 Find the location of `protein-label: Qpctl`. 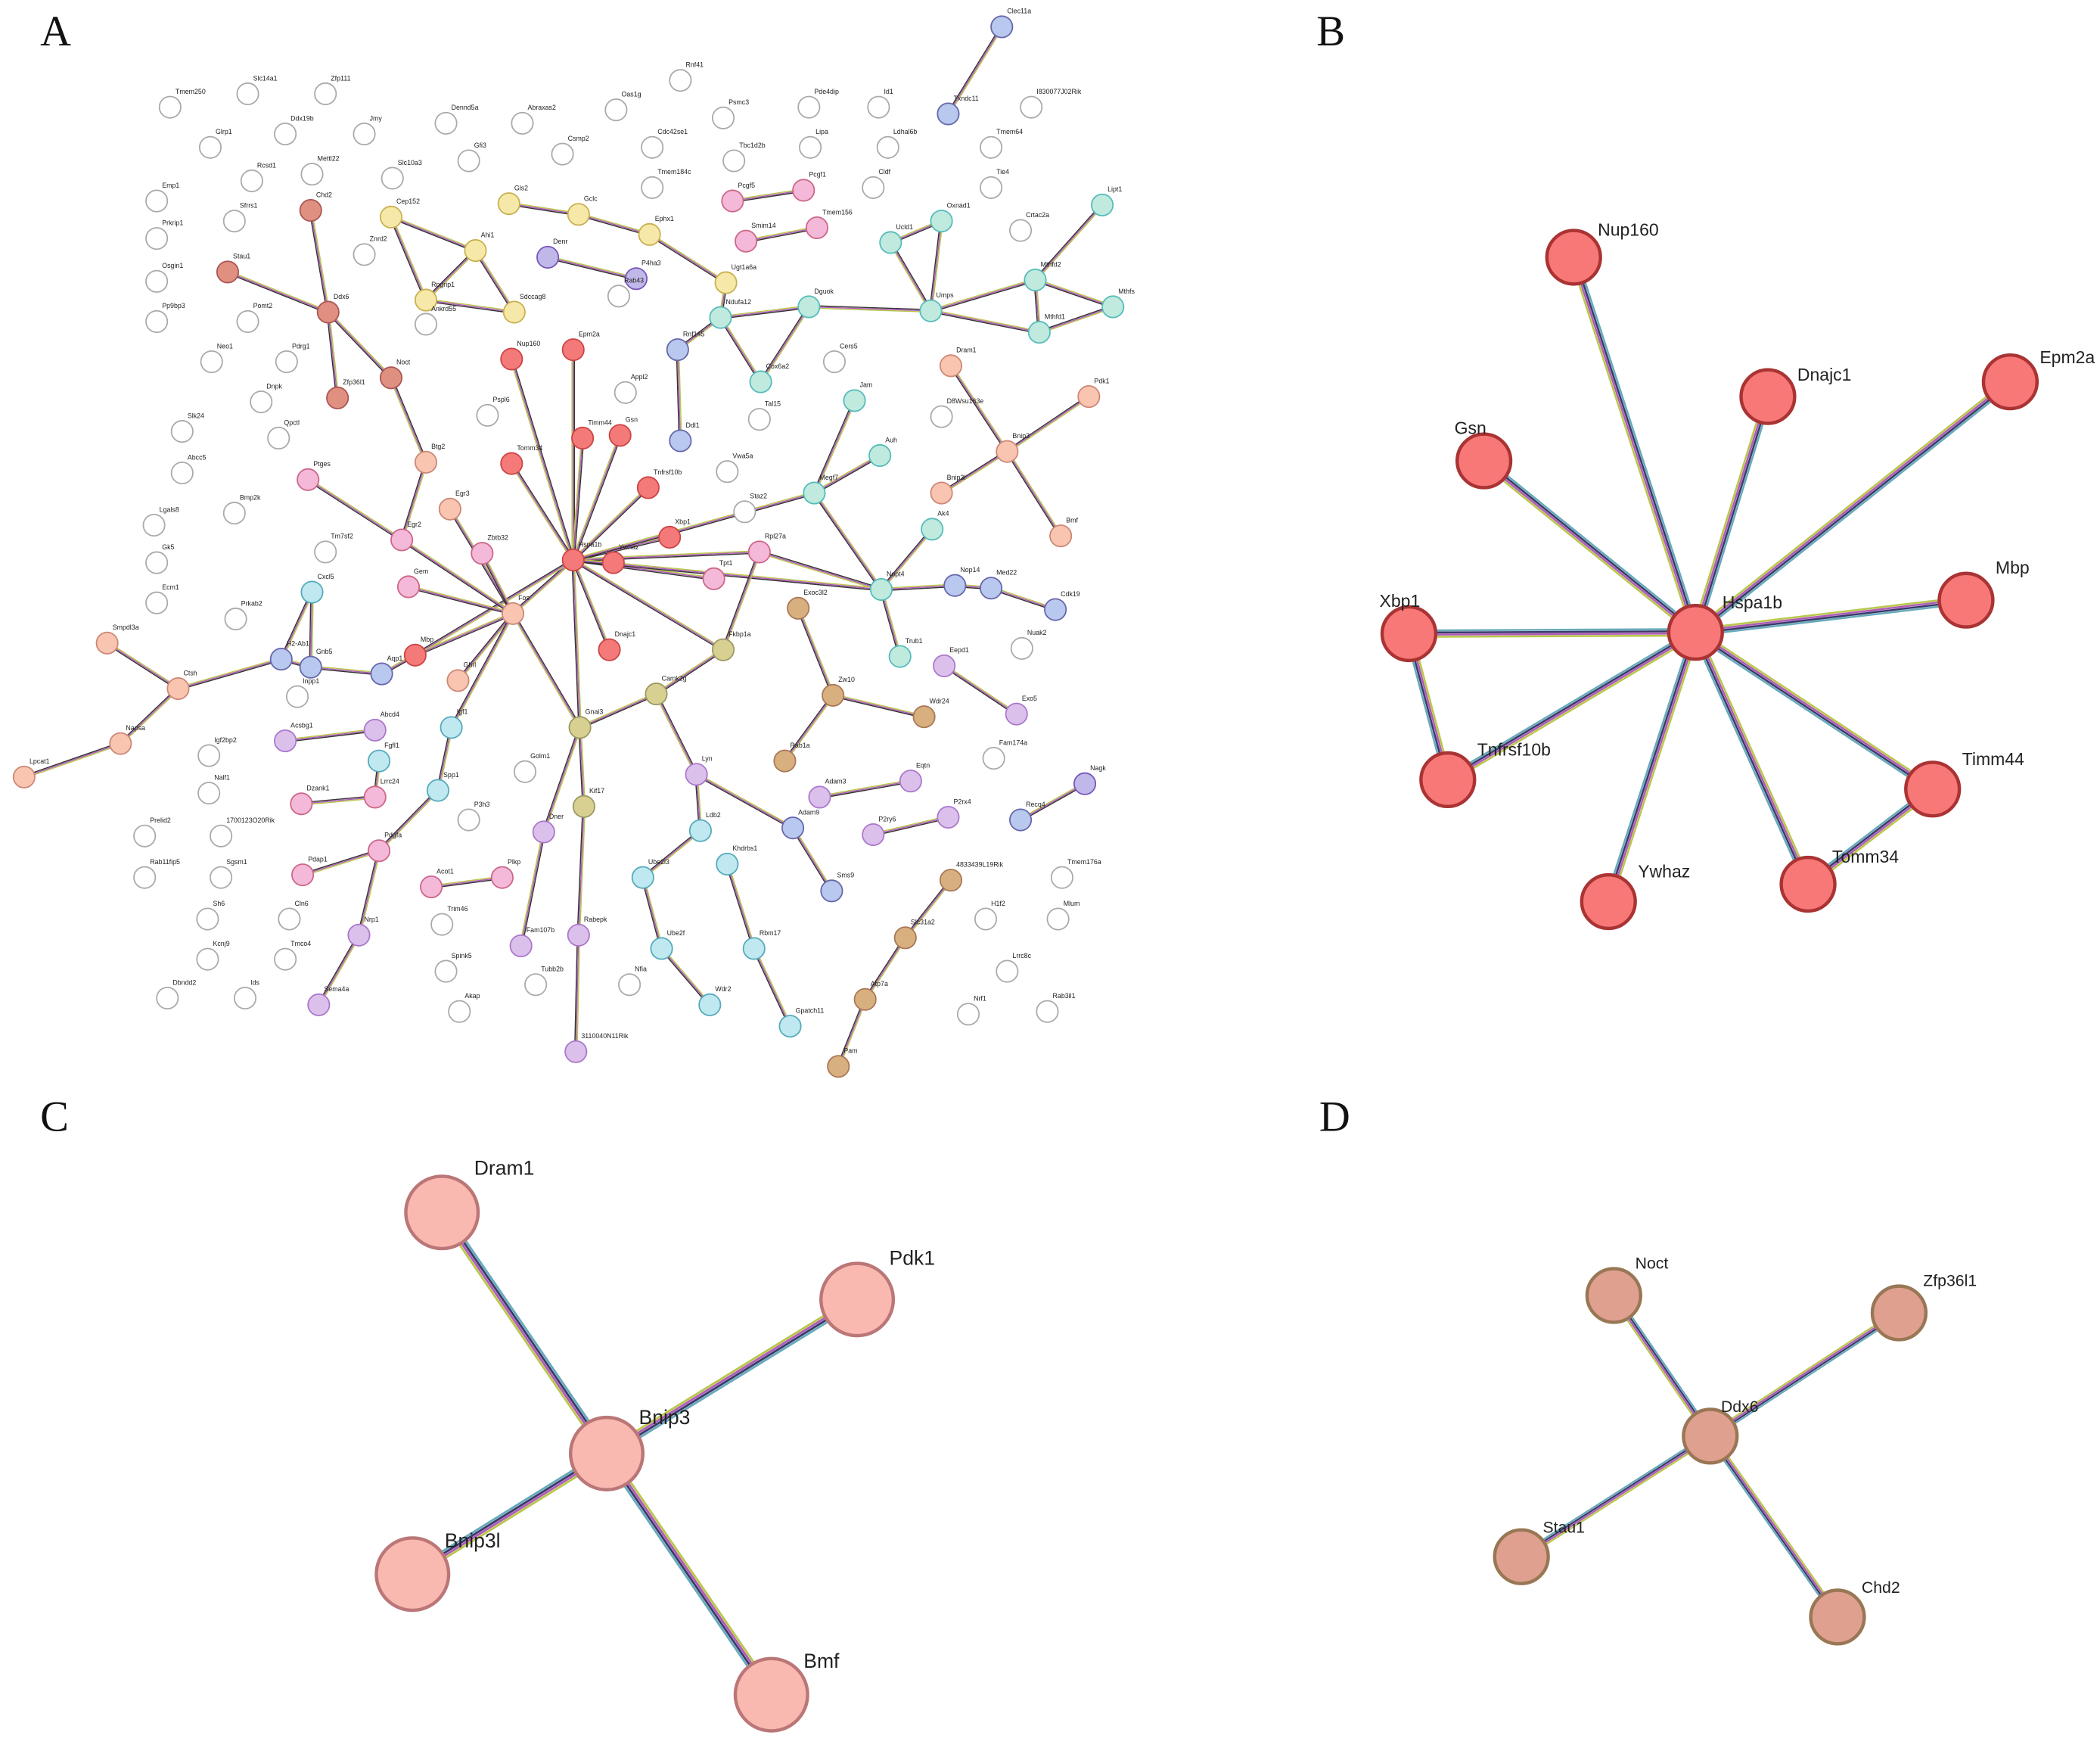

protein-label: Qpctl is located at coordinates (292, 422).